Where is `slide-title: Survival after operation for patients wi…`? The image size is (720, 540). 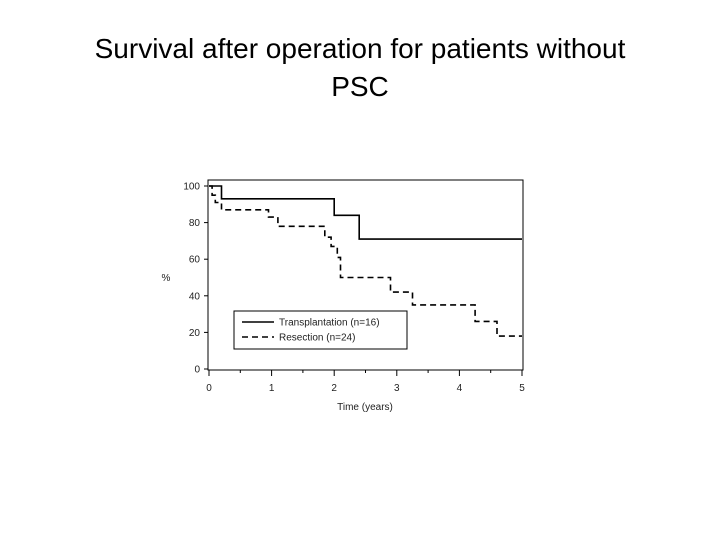 slide-title: Survival after operation for patients wi… is located at coordinates (360, 68).